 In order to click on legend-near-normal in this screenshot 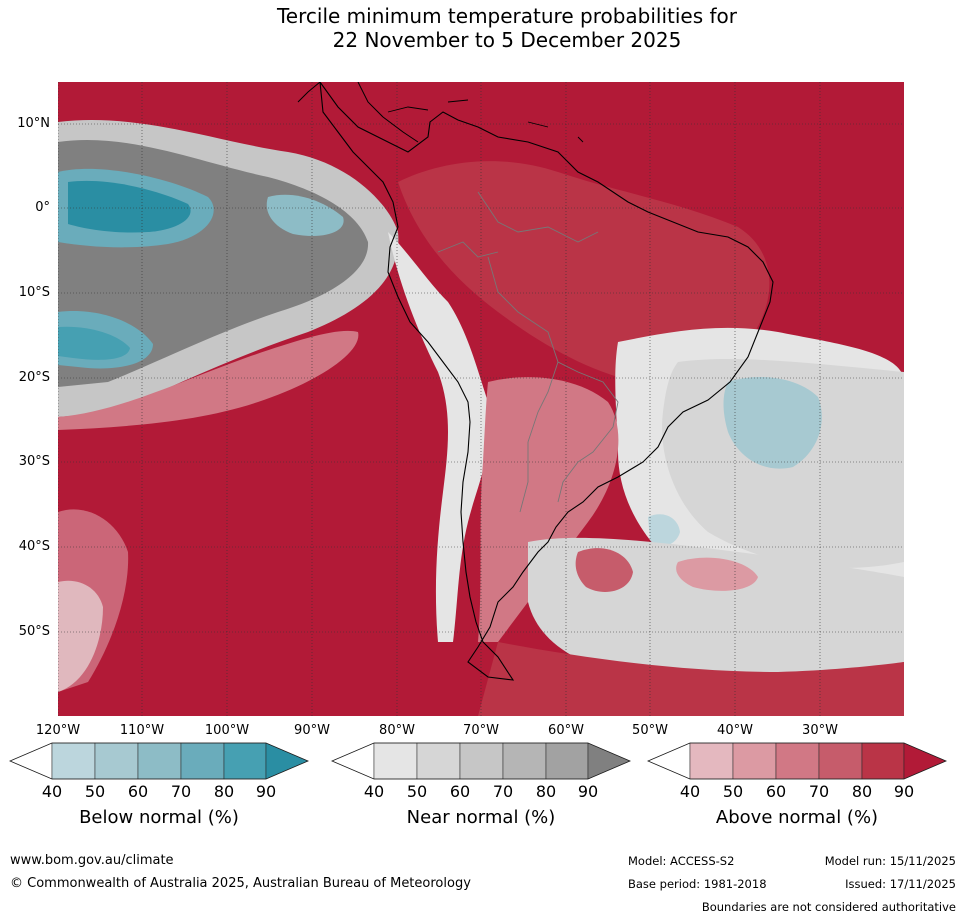, I will do `click(481, 761)`.